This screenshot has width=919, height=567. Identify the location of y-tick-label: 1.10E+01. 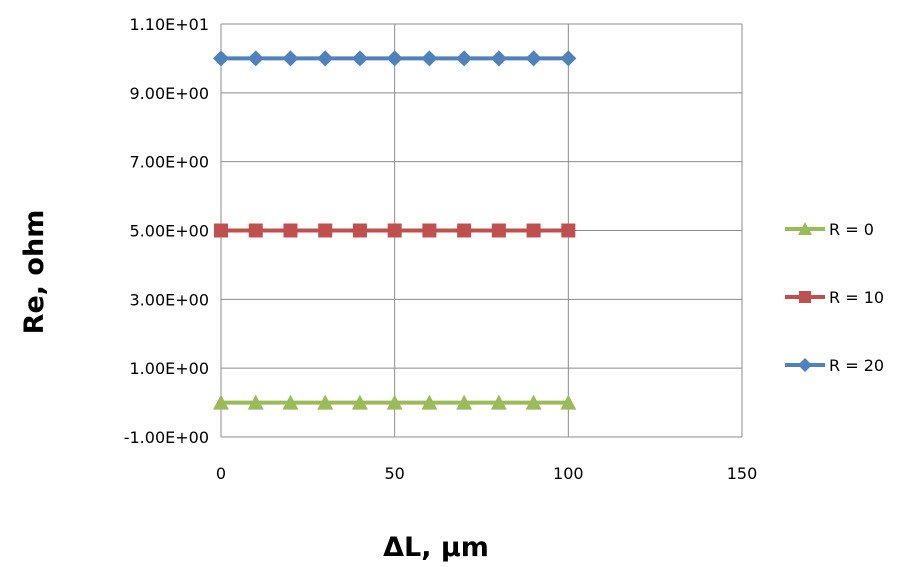
(170, 24).